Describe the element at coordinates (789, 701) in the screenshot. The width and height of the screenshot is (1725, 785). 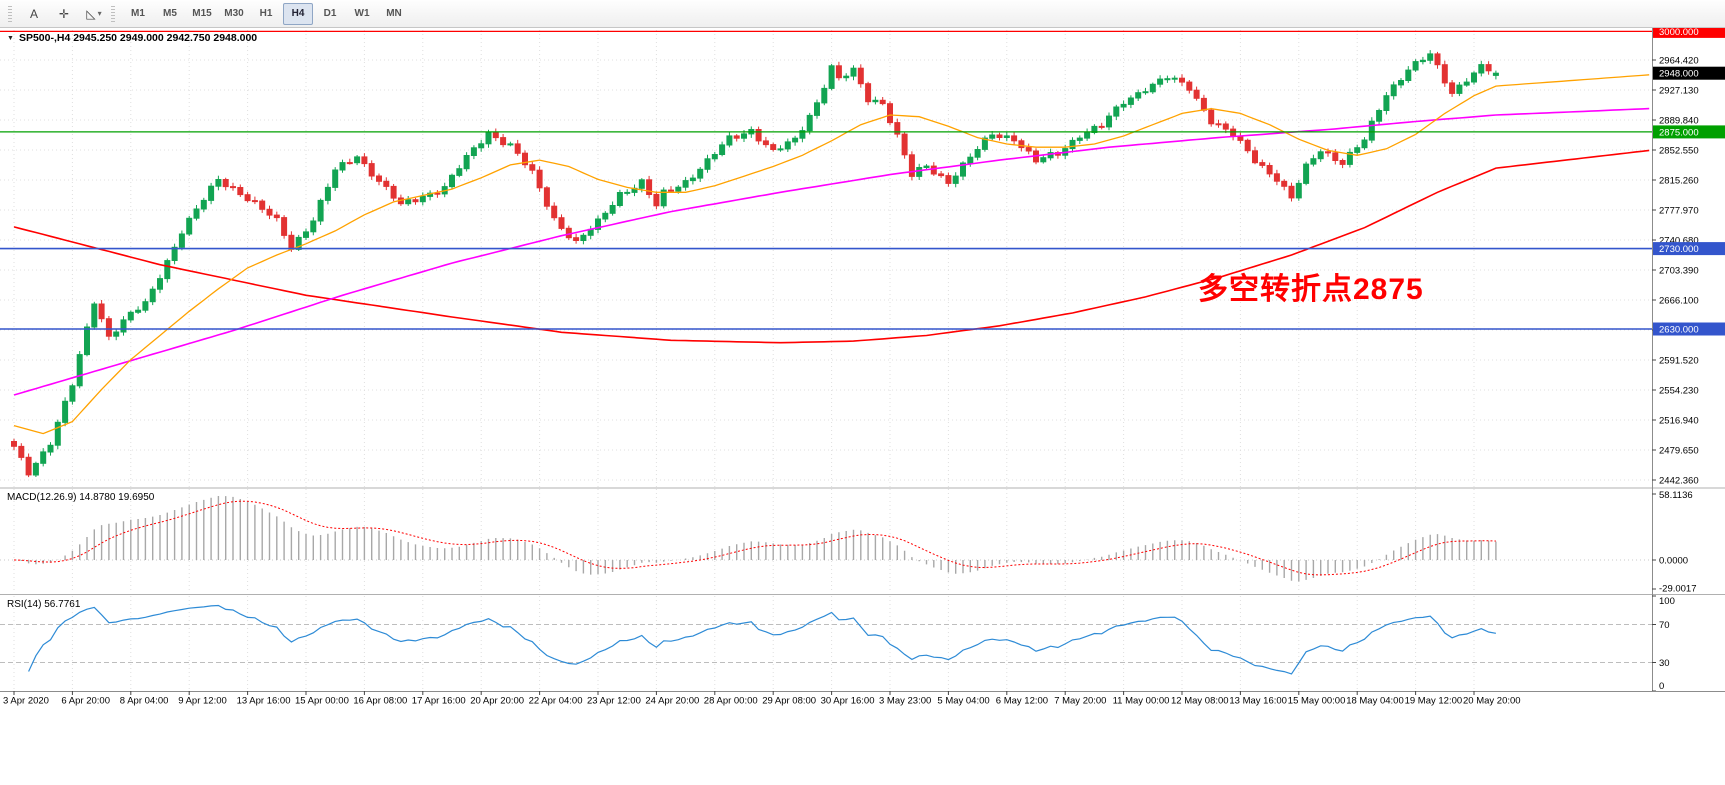
I see `svg-text: 29 Apr 08:00` at that location.